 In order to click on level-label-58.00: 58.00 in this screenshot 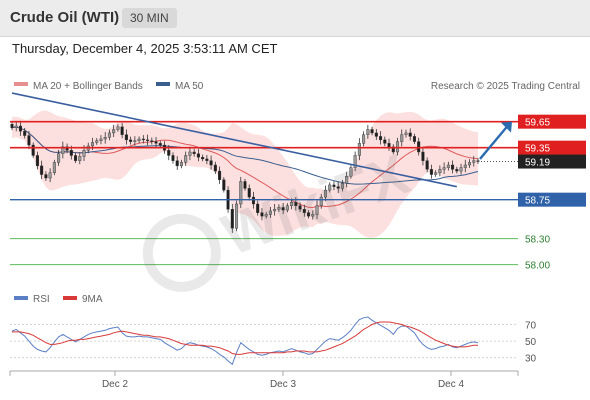, I will do `click(537, 266)`.